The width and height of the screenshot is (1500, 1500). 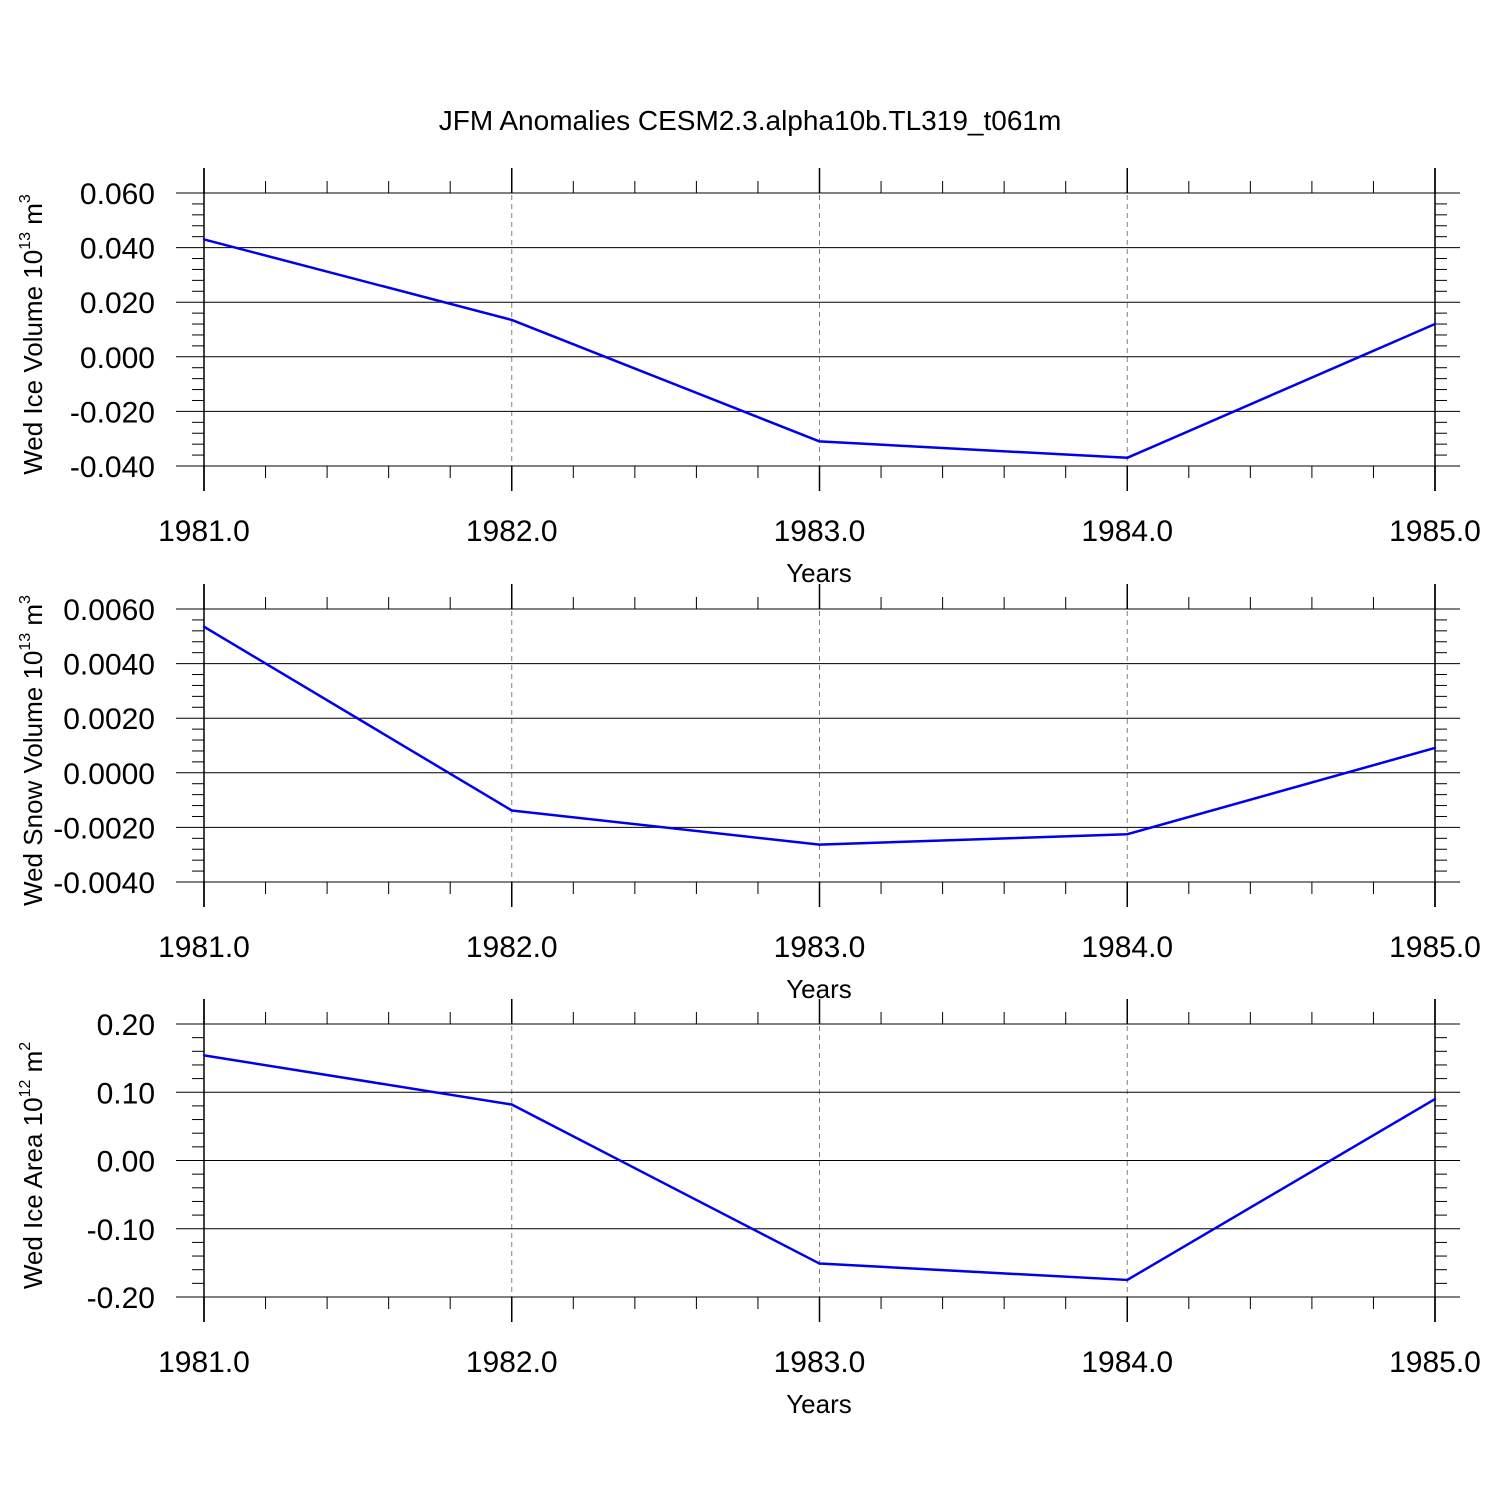 I want to click on y-tick-label: -0.10, so click(x=121, y=1230).